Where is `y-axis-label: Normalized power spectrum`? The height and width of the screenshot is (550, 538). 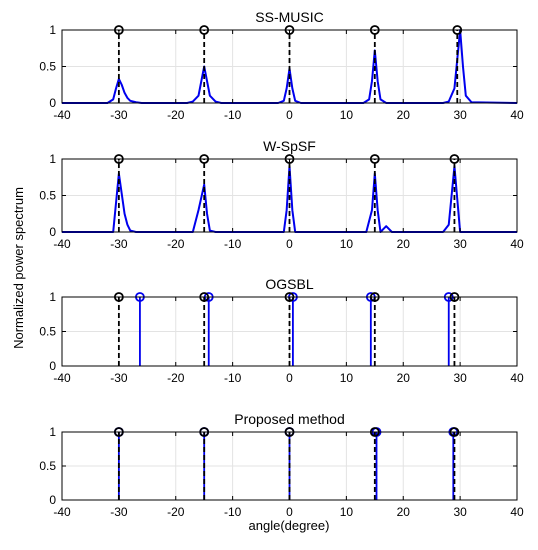
y-axis-label: Normalized power spectrum is located at coordinates (18, 268).